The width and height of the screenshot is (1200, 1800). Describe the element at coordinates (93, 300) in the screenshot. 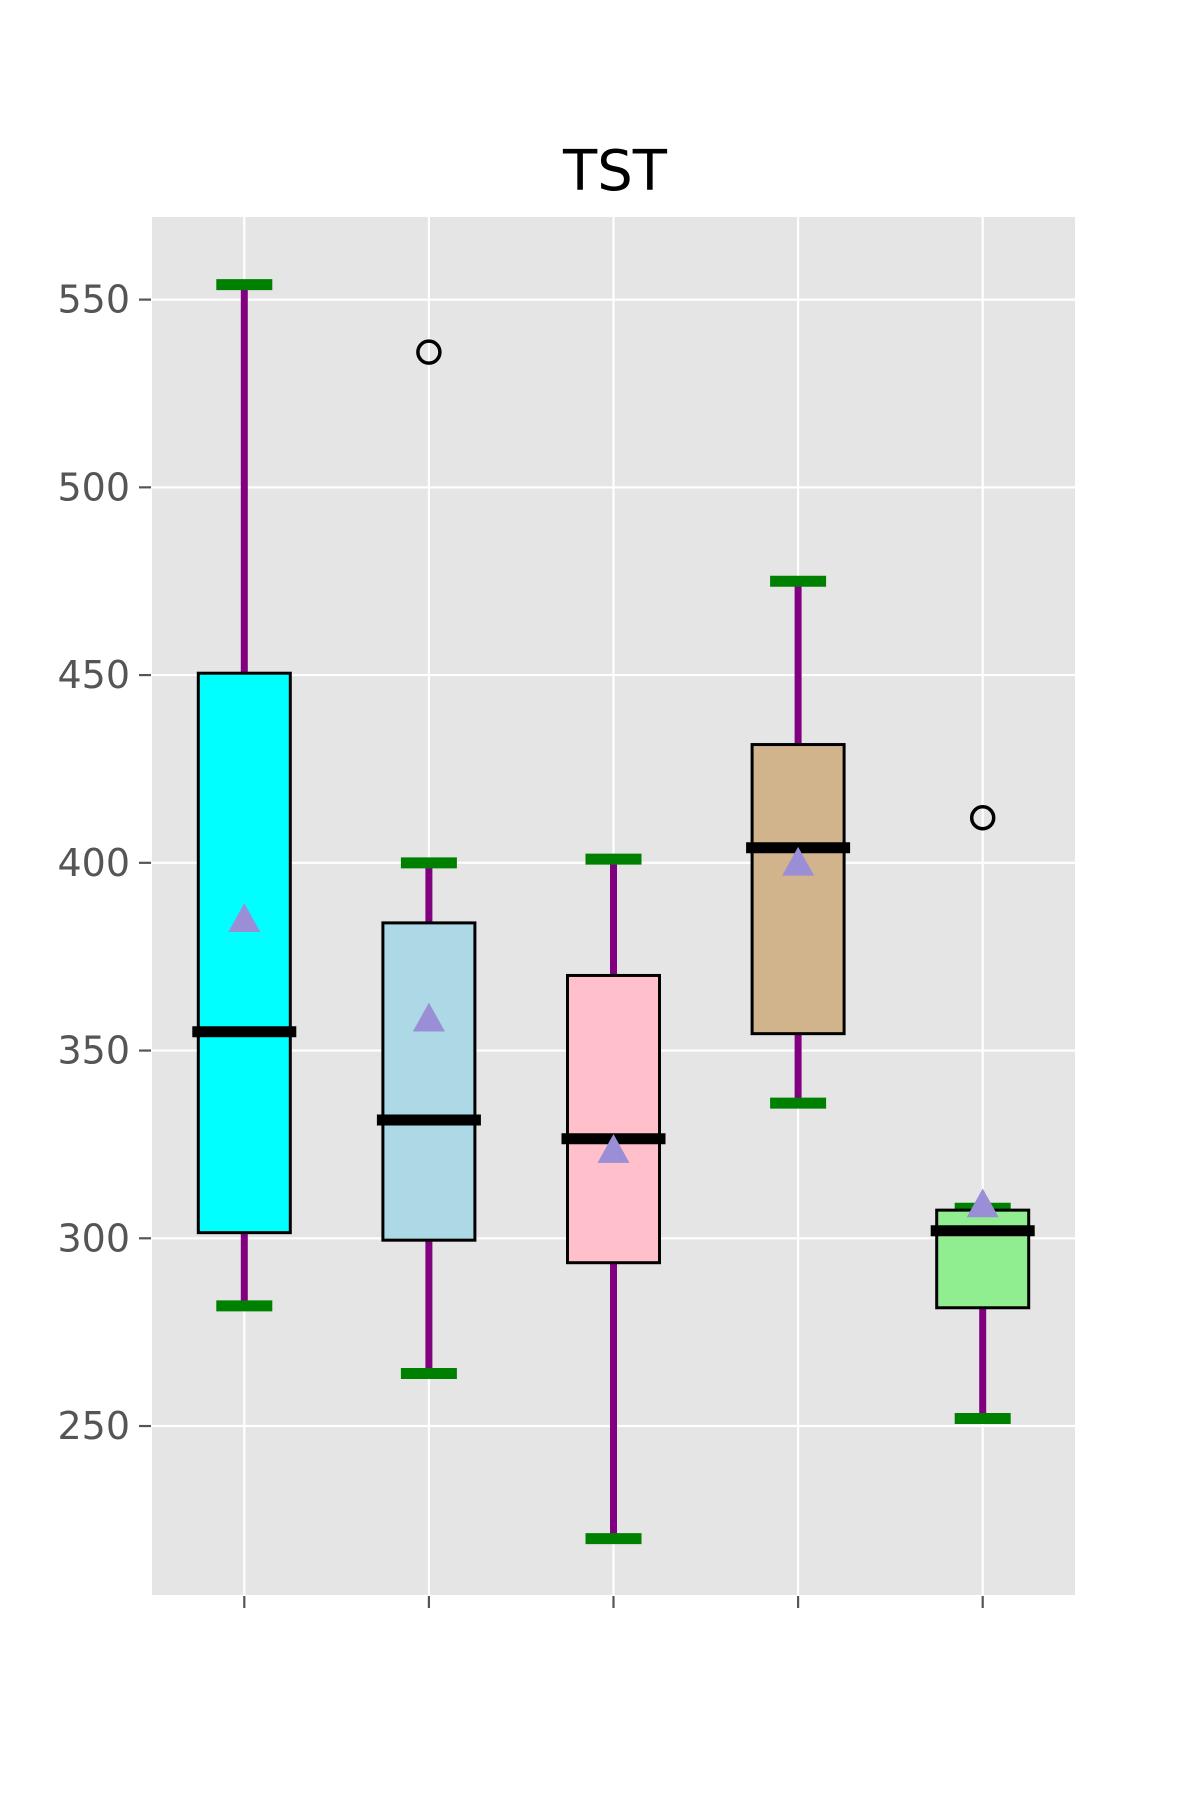

I see `y-tick-label: 550` at that location.